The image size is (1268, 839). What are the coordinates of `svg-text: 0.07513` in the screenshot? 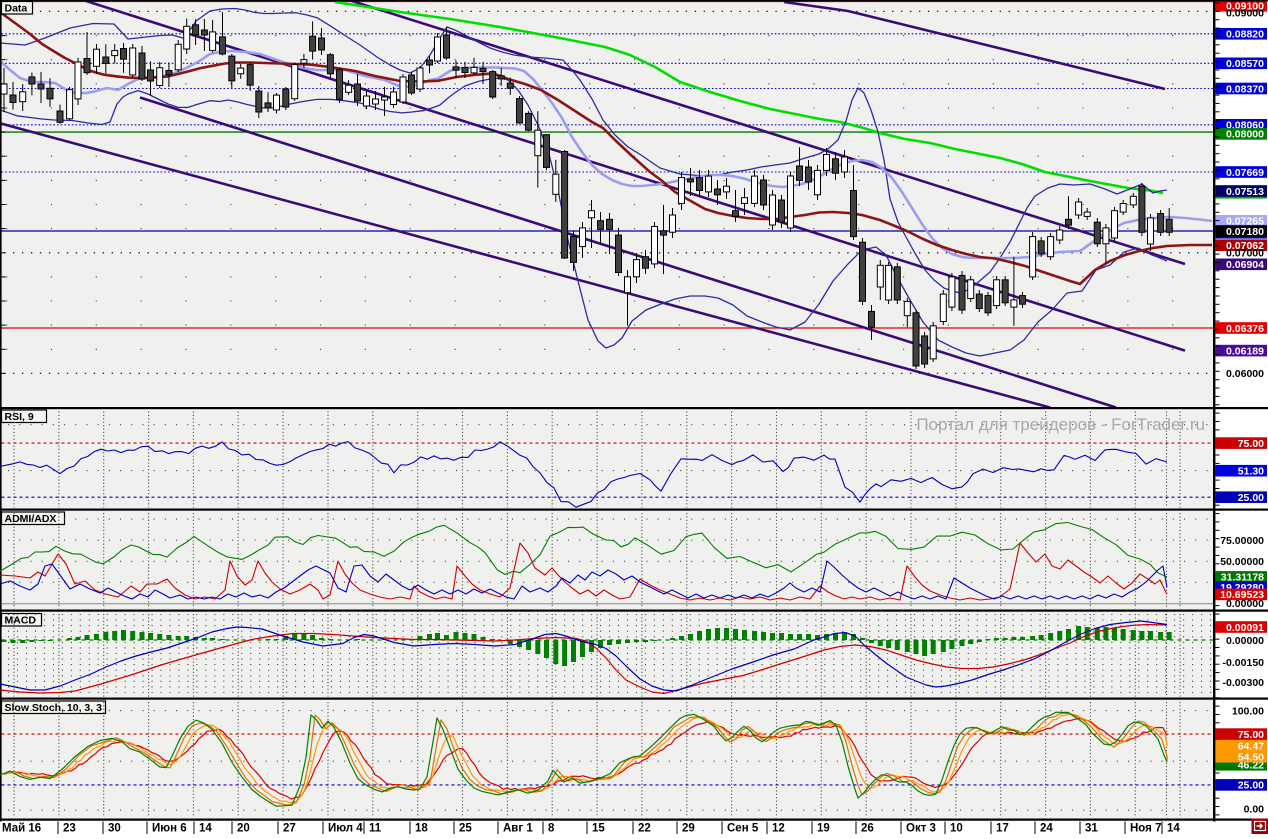 It's located at (1245, 192).